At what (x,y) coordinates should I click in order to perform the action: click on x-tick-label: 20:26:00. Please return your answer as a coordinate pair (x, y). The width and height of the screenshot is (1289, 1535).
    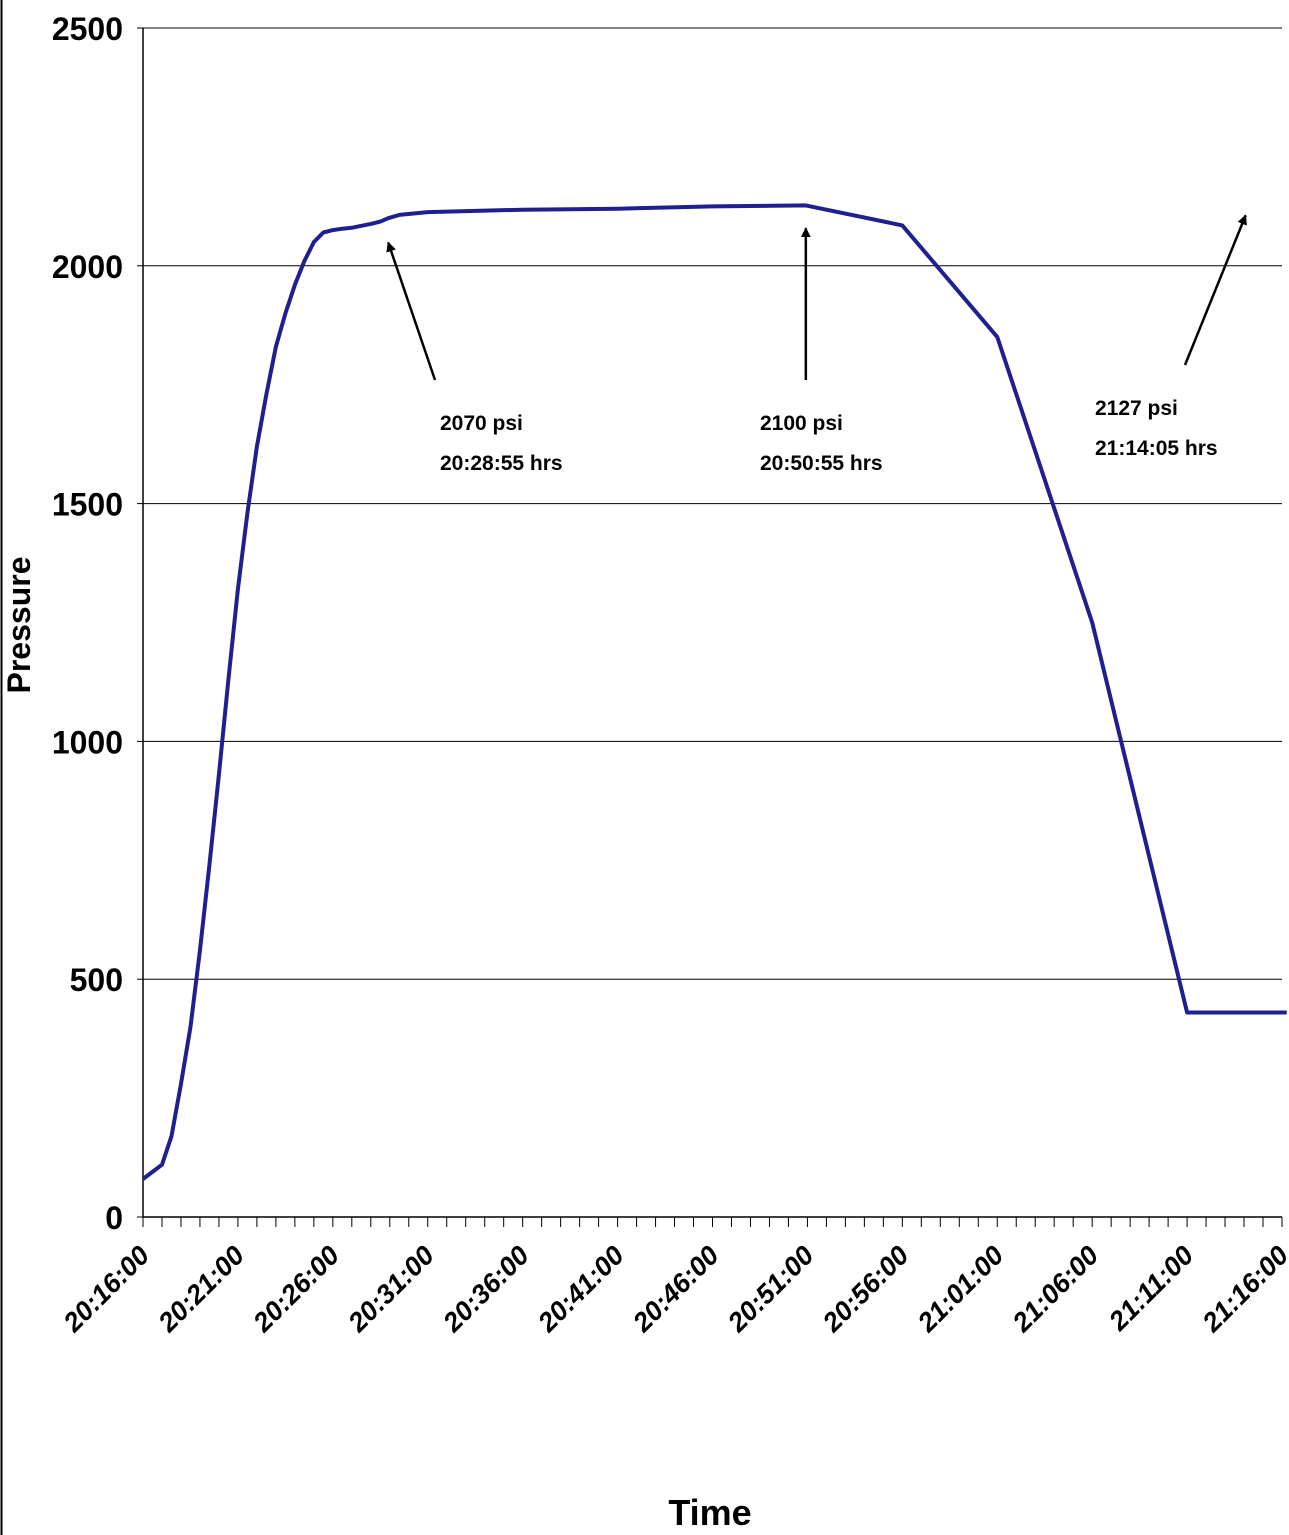
    Looking at the image, I should click on (296, 1289).